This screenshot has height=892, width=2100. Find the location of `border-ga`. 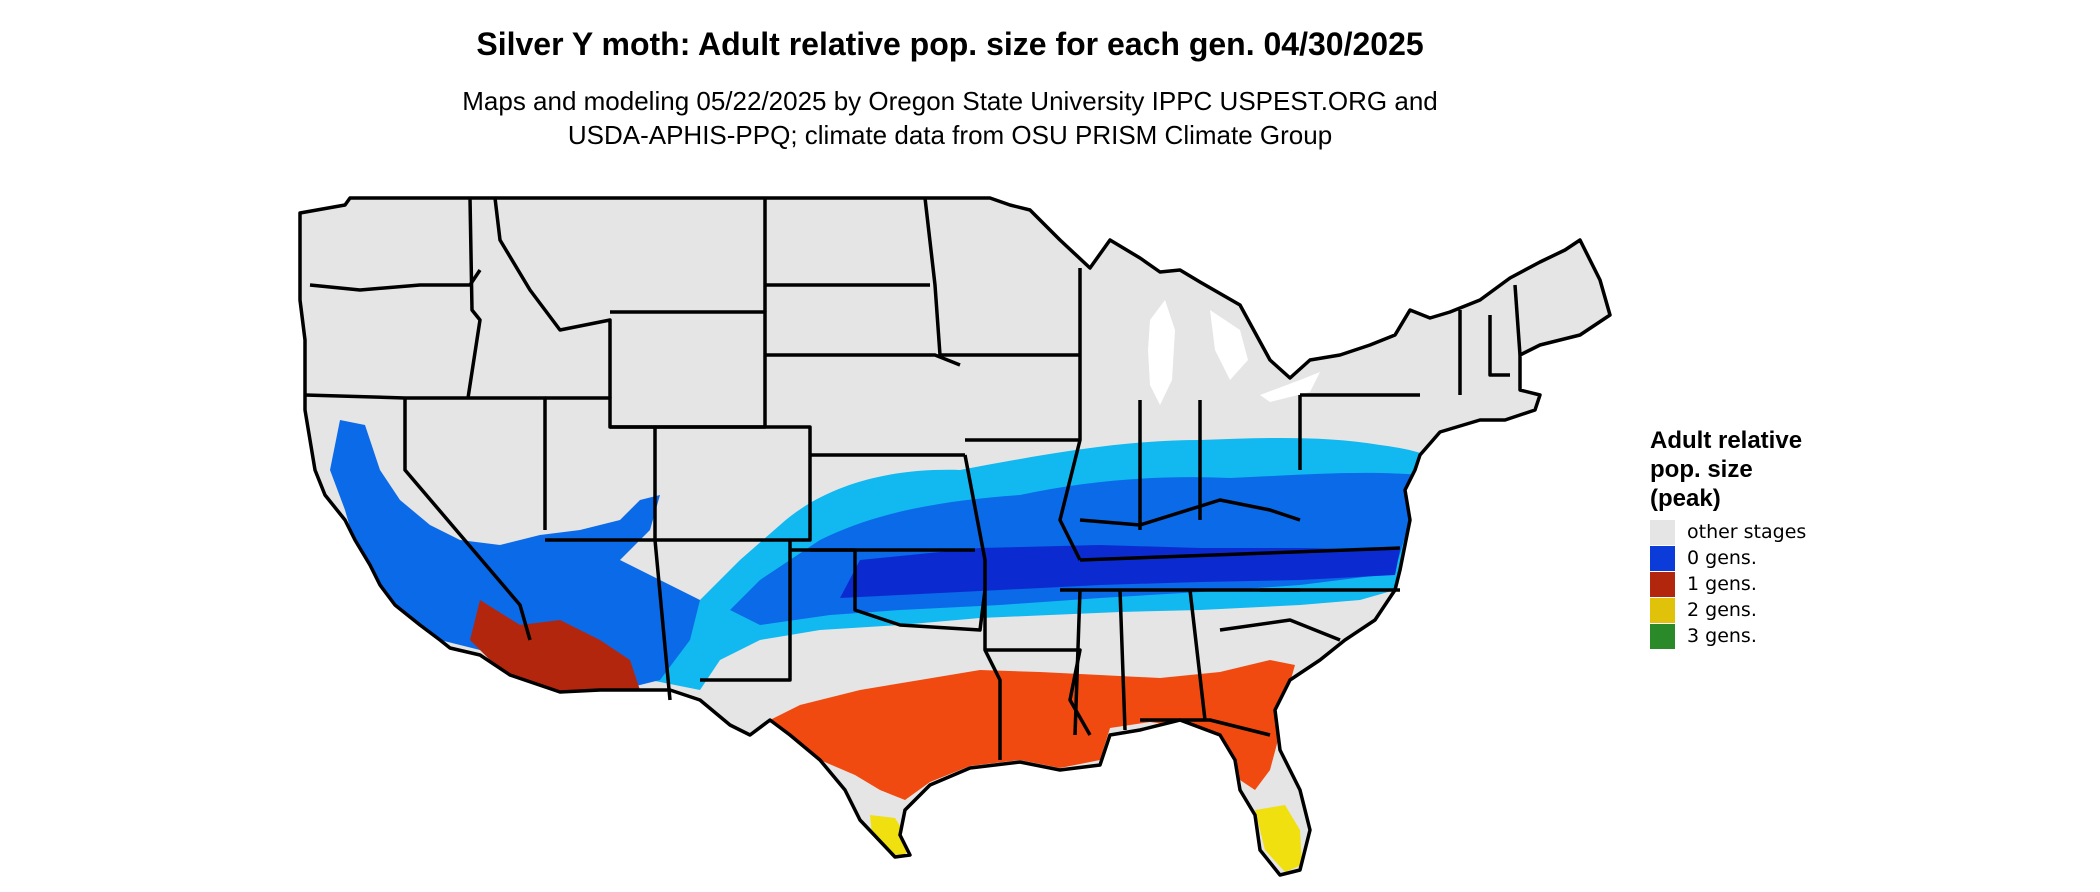

border-ga is located at coordinates (1197, 655).